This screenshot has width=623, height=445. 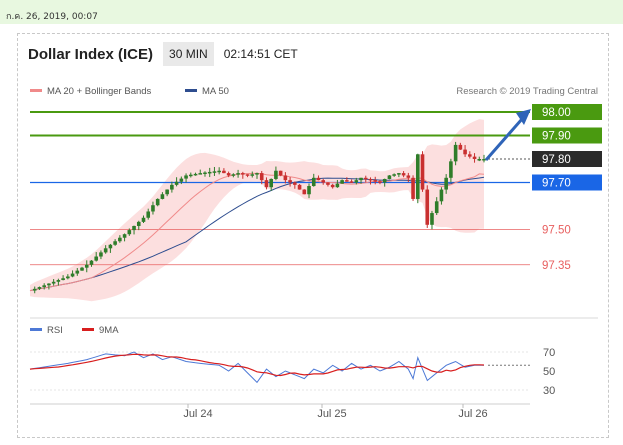 What do you see at coordinates (556, 184) in the screenshot?
I see `support-label: 97.70` at bounding box center [556, 184].